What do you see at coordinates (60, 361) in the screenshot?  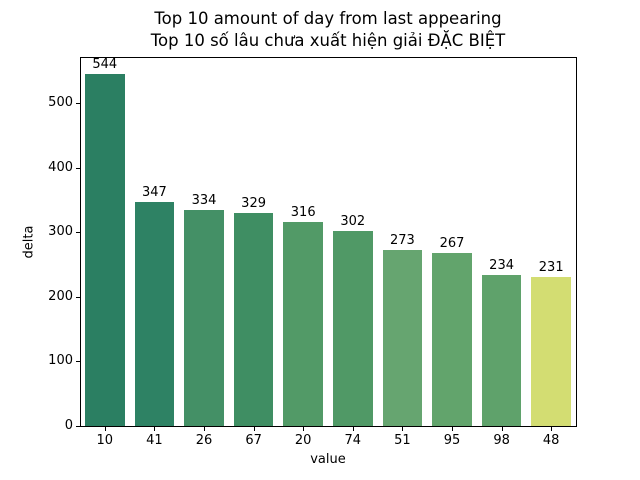 I see `y-tick-label: 100` at bounding box center [60, 361].